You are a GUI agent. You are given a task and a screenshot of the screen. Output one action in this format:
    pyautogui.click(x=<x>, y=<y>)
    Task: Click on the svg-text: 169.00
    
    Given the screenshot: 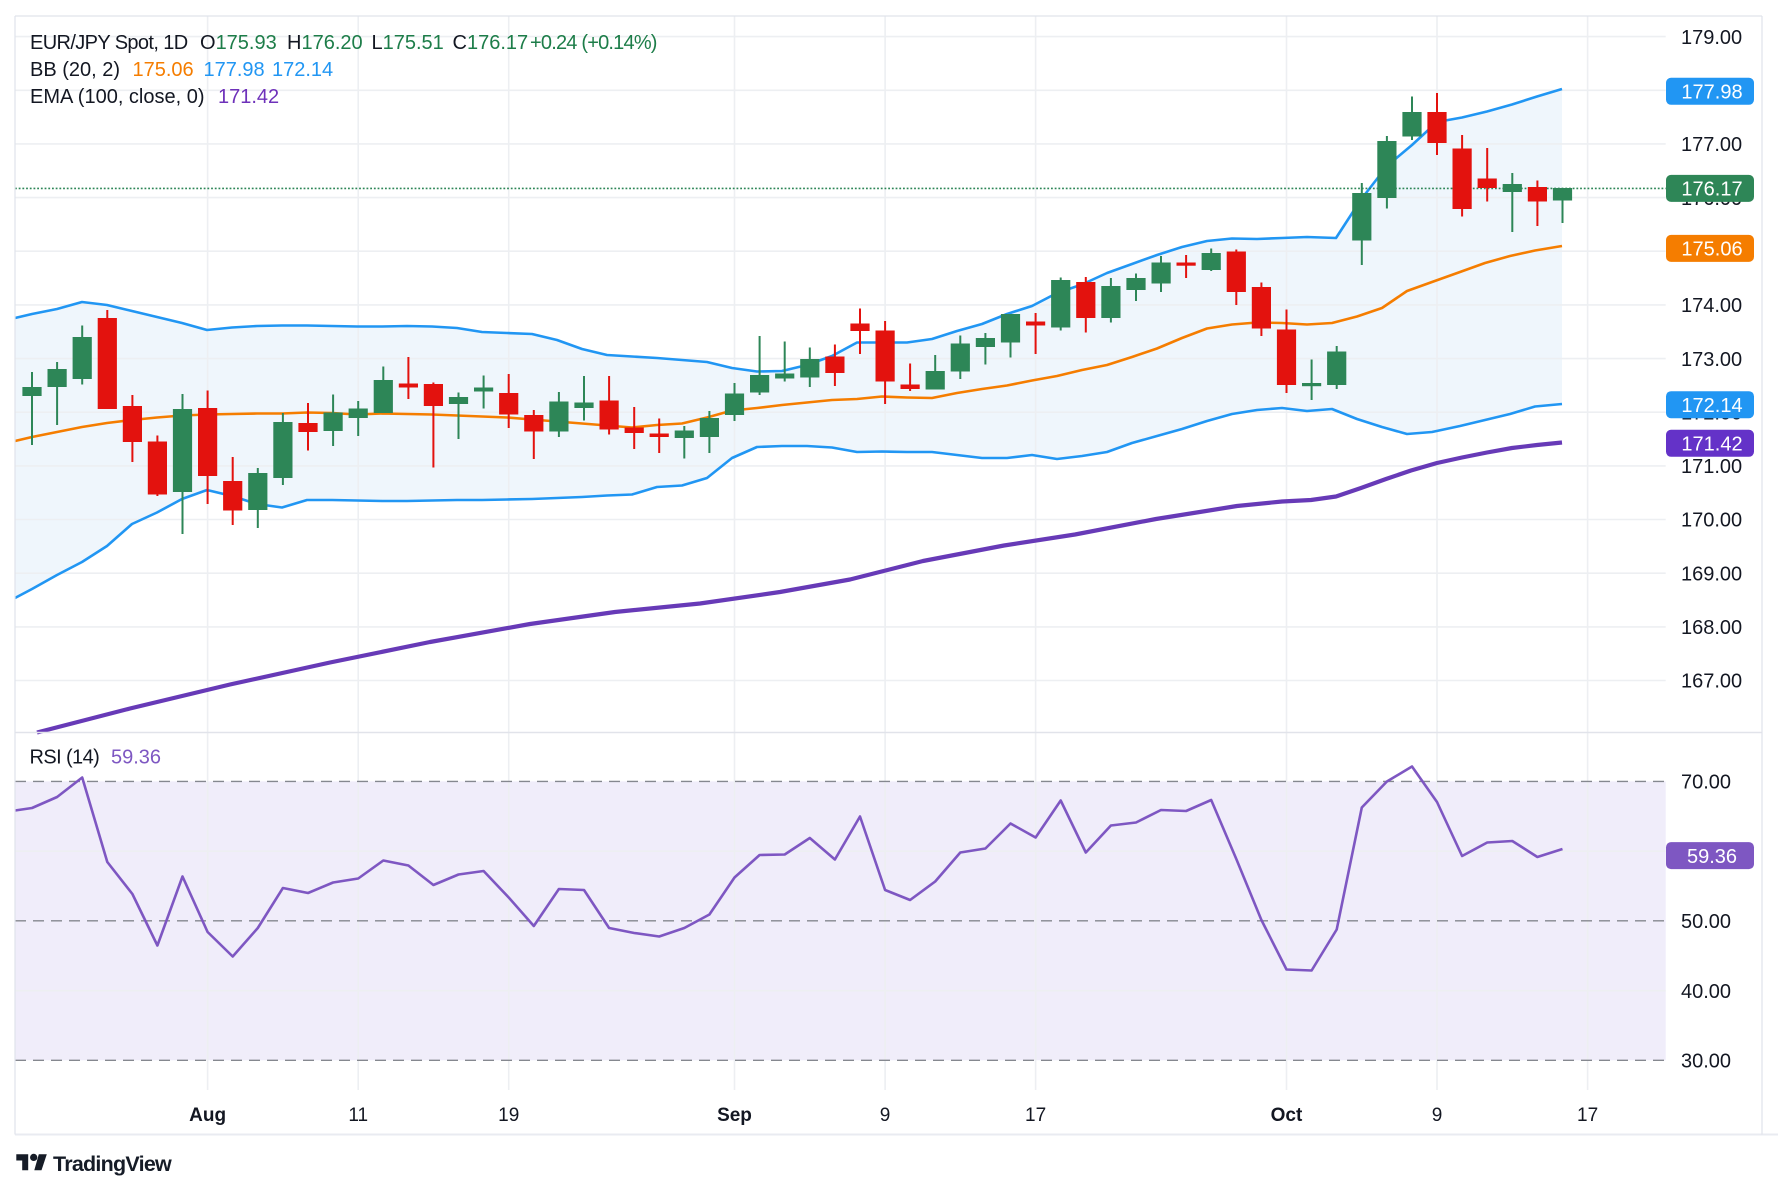 What is the action you would take?
    pyautogui.click(x=1711, y=574)
    